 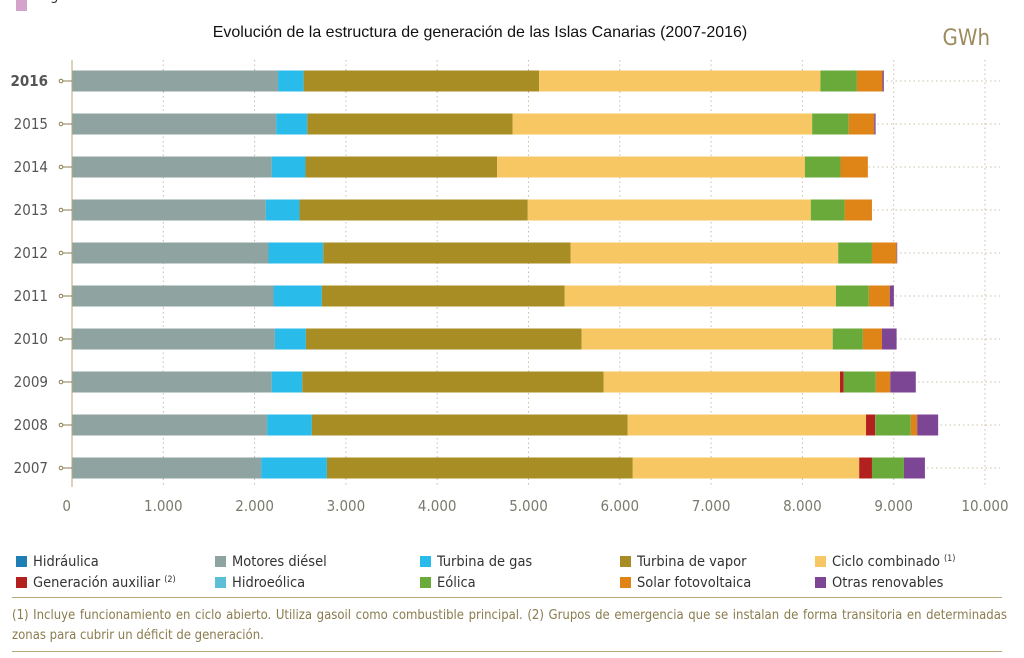 What do you see at coordinates (949, 559) in the screenshot?
I see `legend-footnote-ref: (1)` at bounding box center [949, 559].